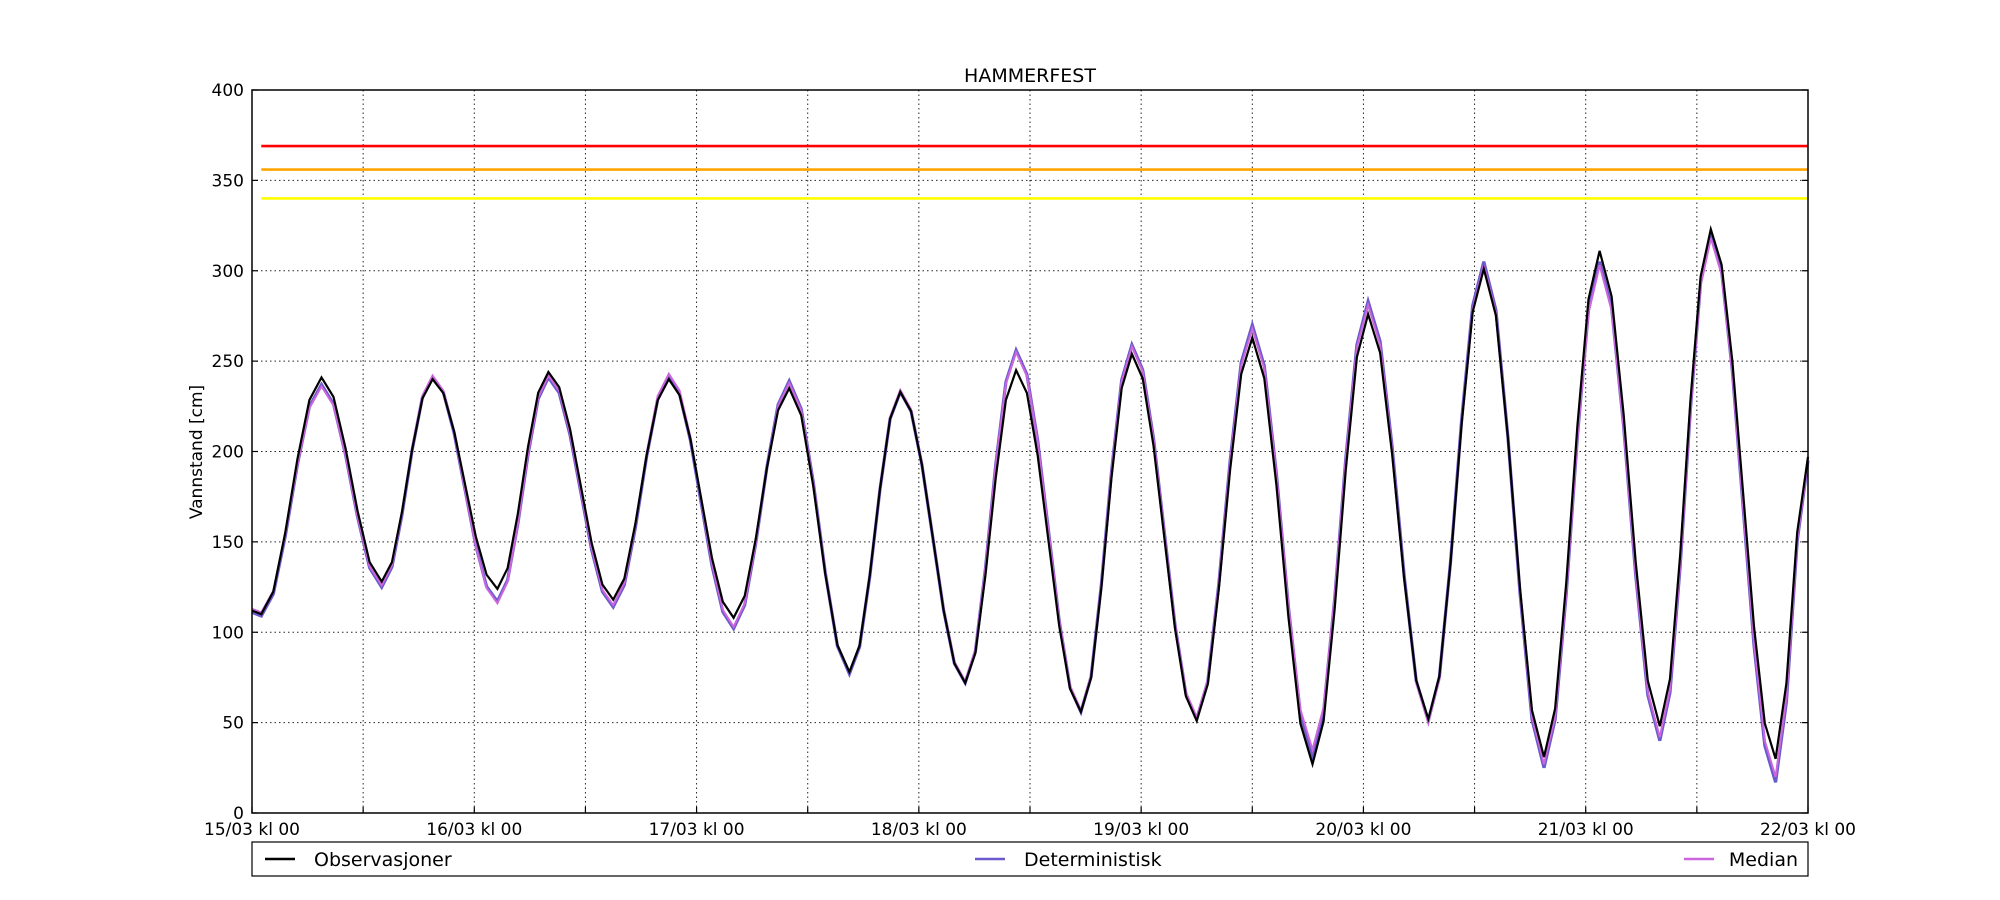  I want to click on legend-box, so click(1030, 859).